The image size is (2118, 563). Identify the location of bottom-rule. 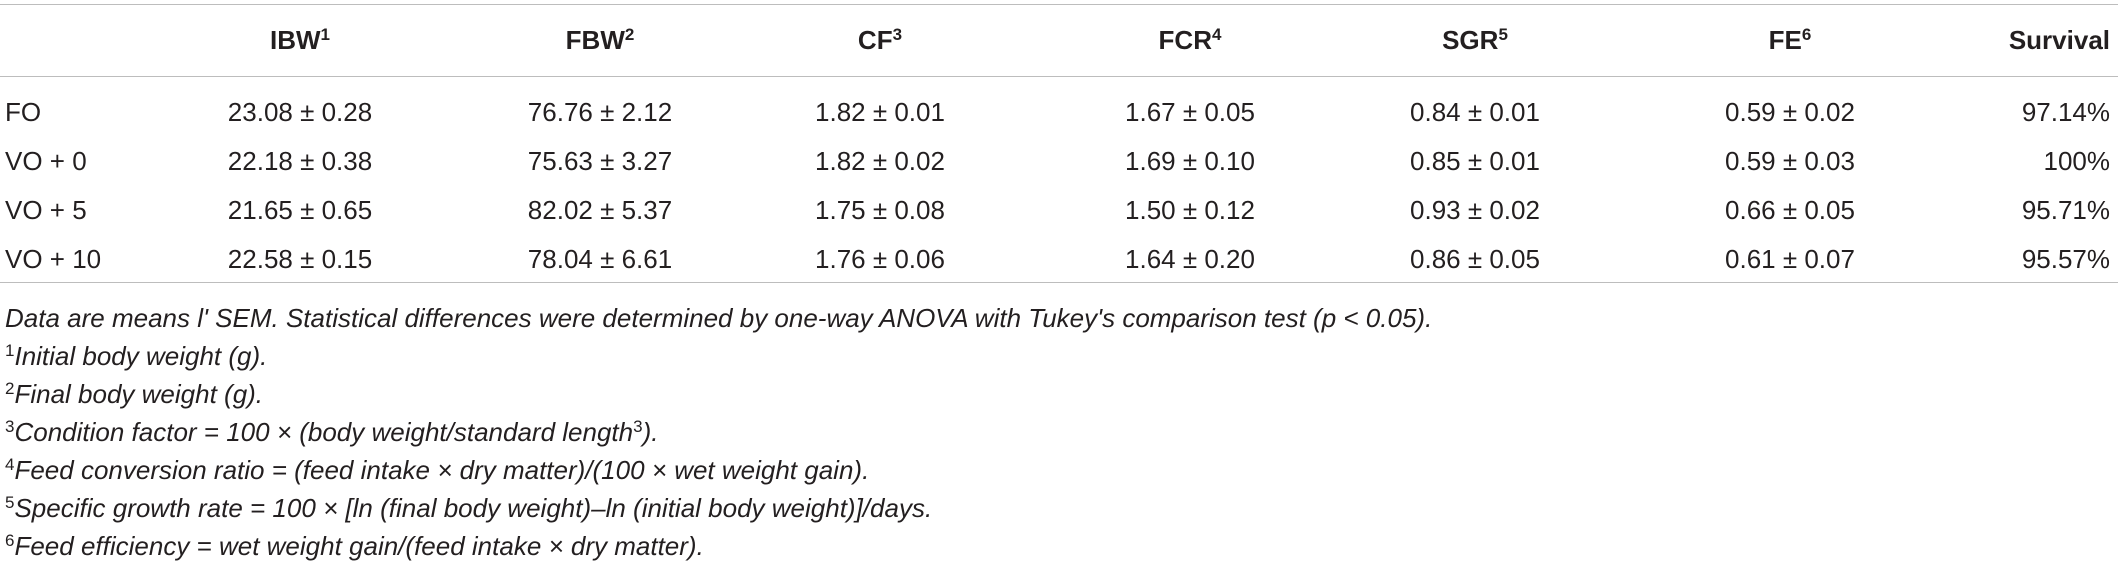
(1059, 282).